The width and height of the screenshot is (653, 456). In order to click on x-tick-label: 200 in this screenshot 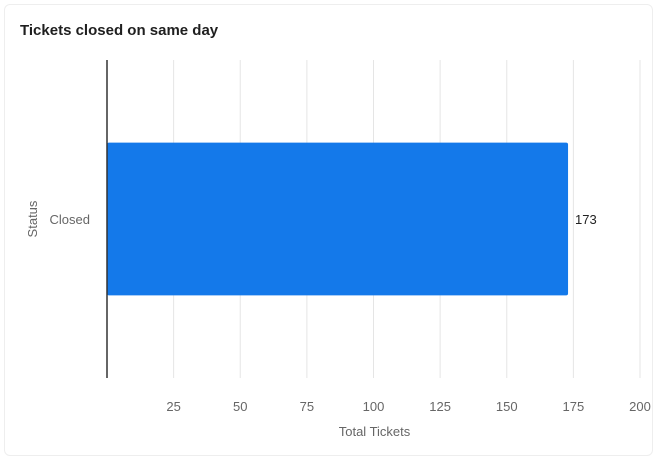, I will do `click(640, 406)`.